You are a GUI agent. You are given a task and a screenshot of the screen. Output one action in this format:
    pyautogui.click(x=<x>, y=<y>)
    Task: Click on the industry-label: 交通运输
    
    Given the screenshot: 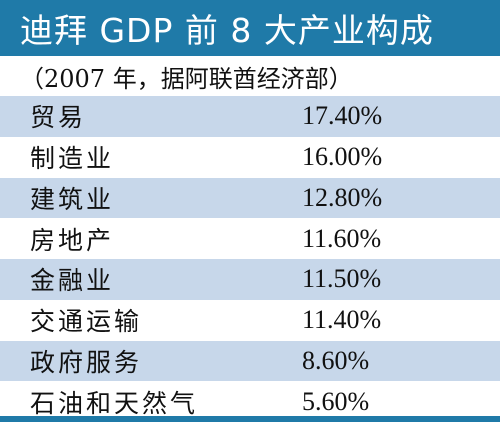 What is the action you would take?
    pyautogui.click(x=86, y=322)
    